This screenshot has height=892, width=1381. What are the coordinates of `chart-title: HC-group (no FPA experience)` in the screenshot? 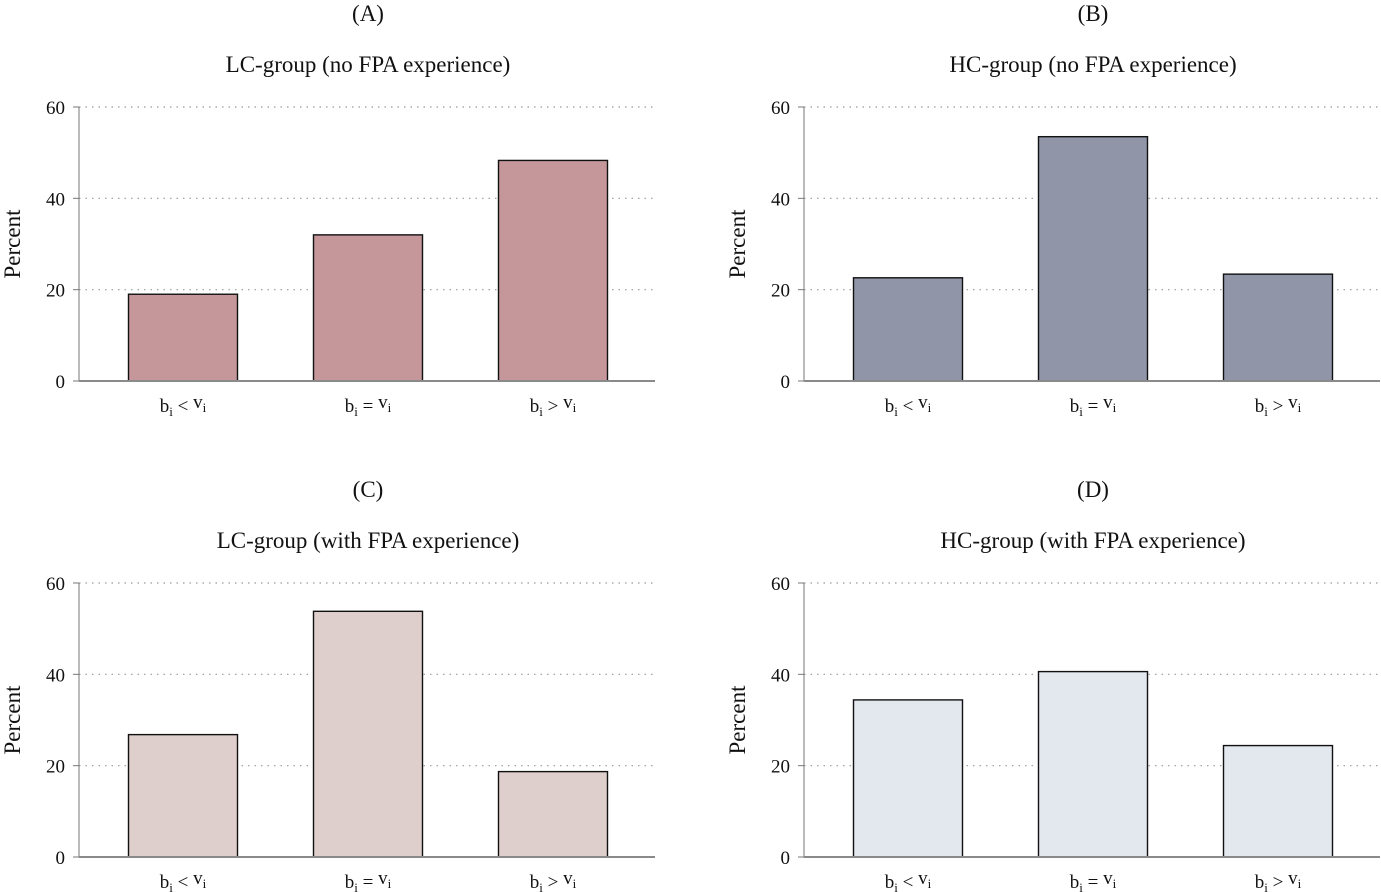 It's located at (1092, 64).